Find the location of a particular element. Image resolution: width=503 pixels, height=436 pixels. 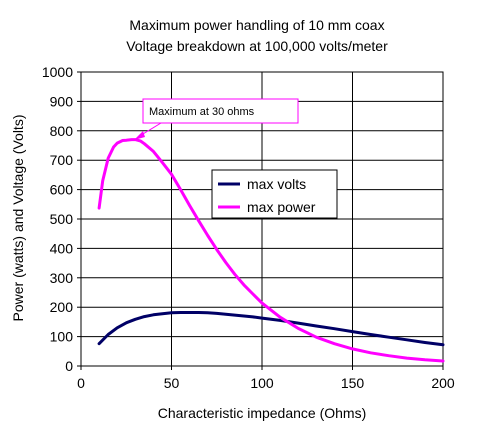

y-tick-label: 0 is located at coordinates (69, 366).